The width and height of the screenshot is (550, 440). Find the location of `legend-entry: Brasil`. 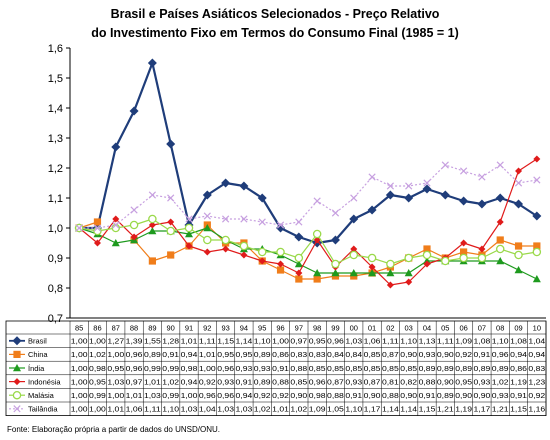

legend-entry: Brasil is located at coordinates (28, 341).